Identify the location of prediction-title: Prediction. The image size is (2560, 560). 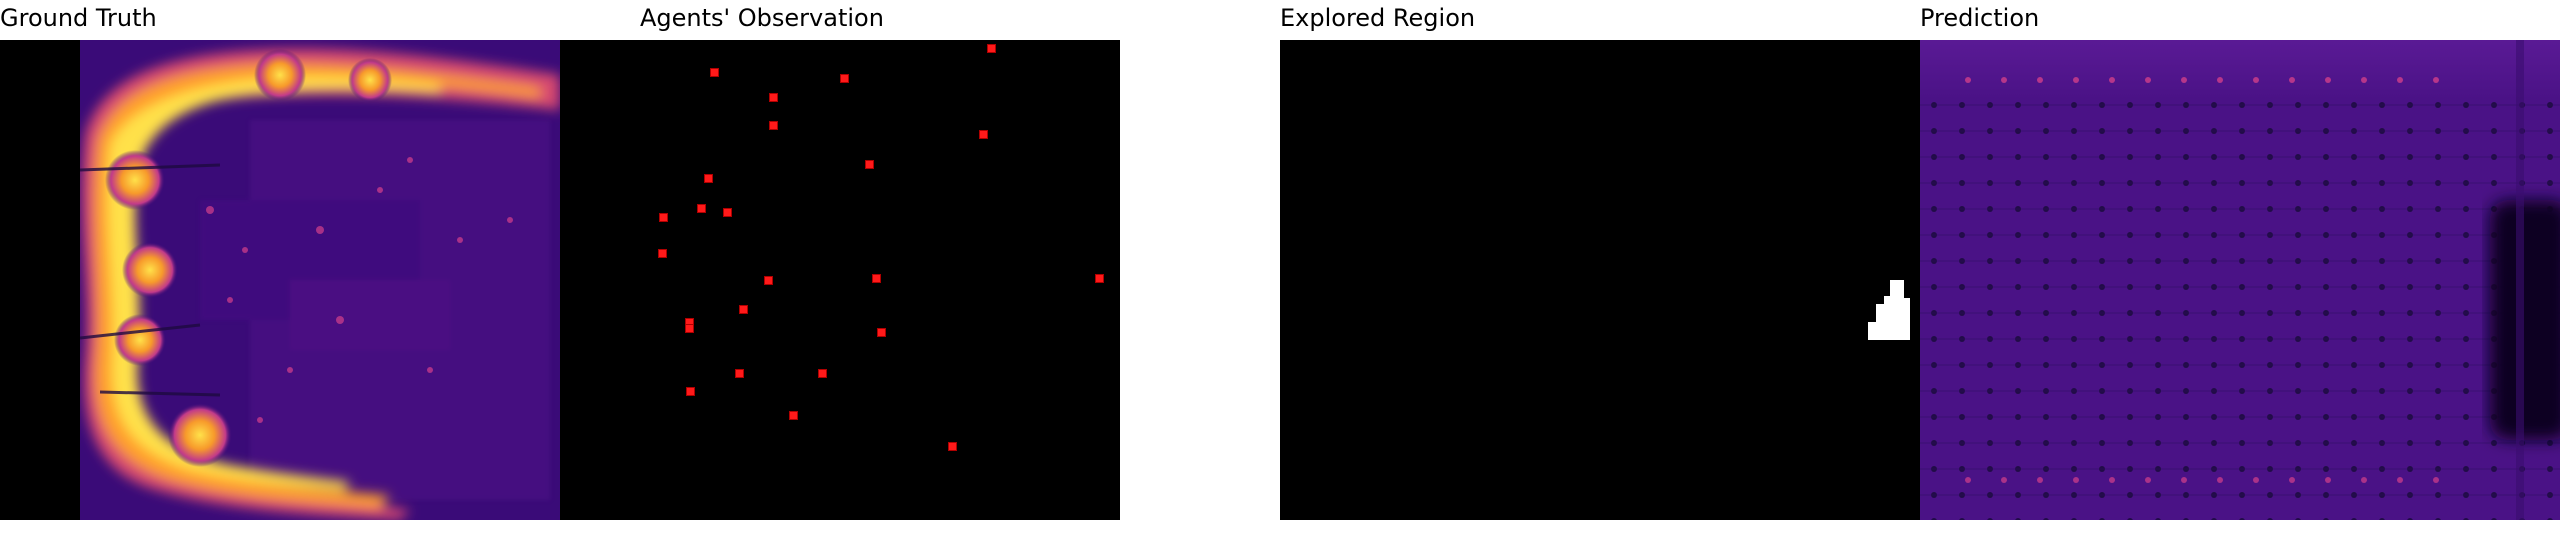
(1980, 18).